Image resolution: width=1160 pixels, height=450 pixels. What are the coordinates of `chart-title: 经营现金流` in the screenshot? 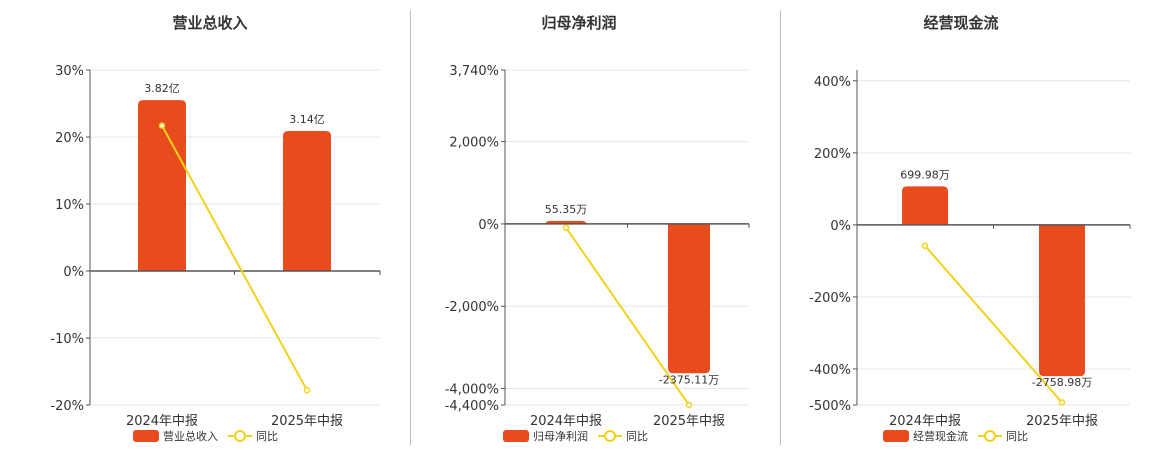 It's located at (960, 23).